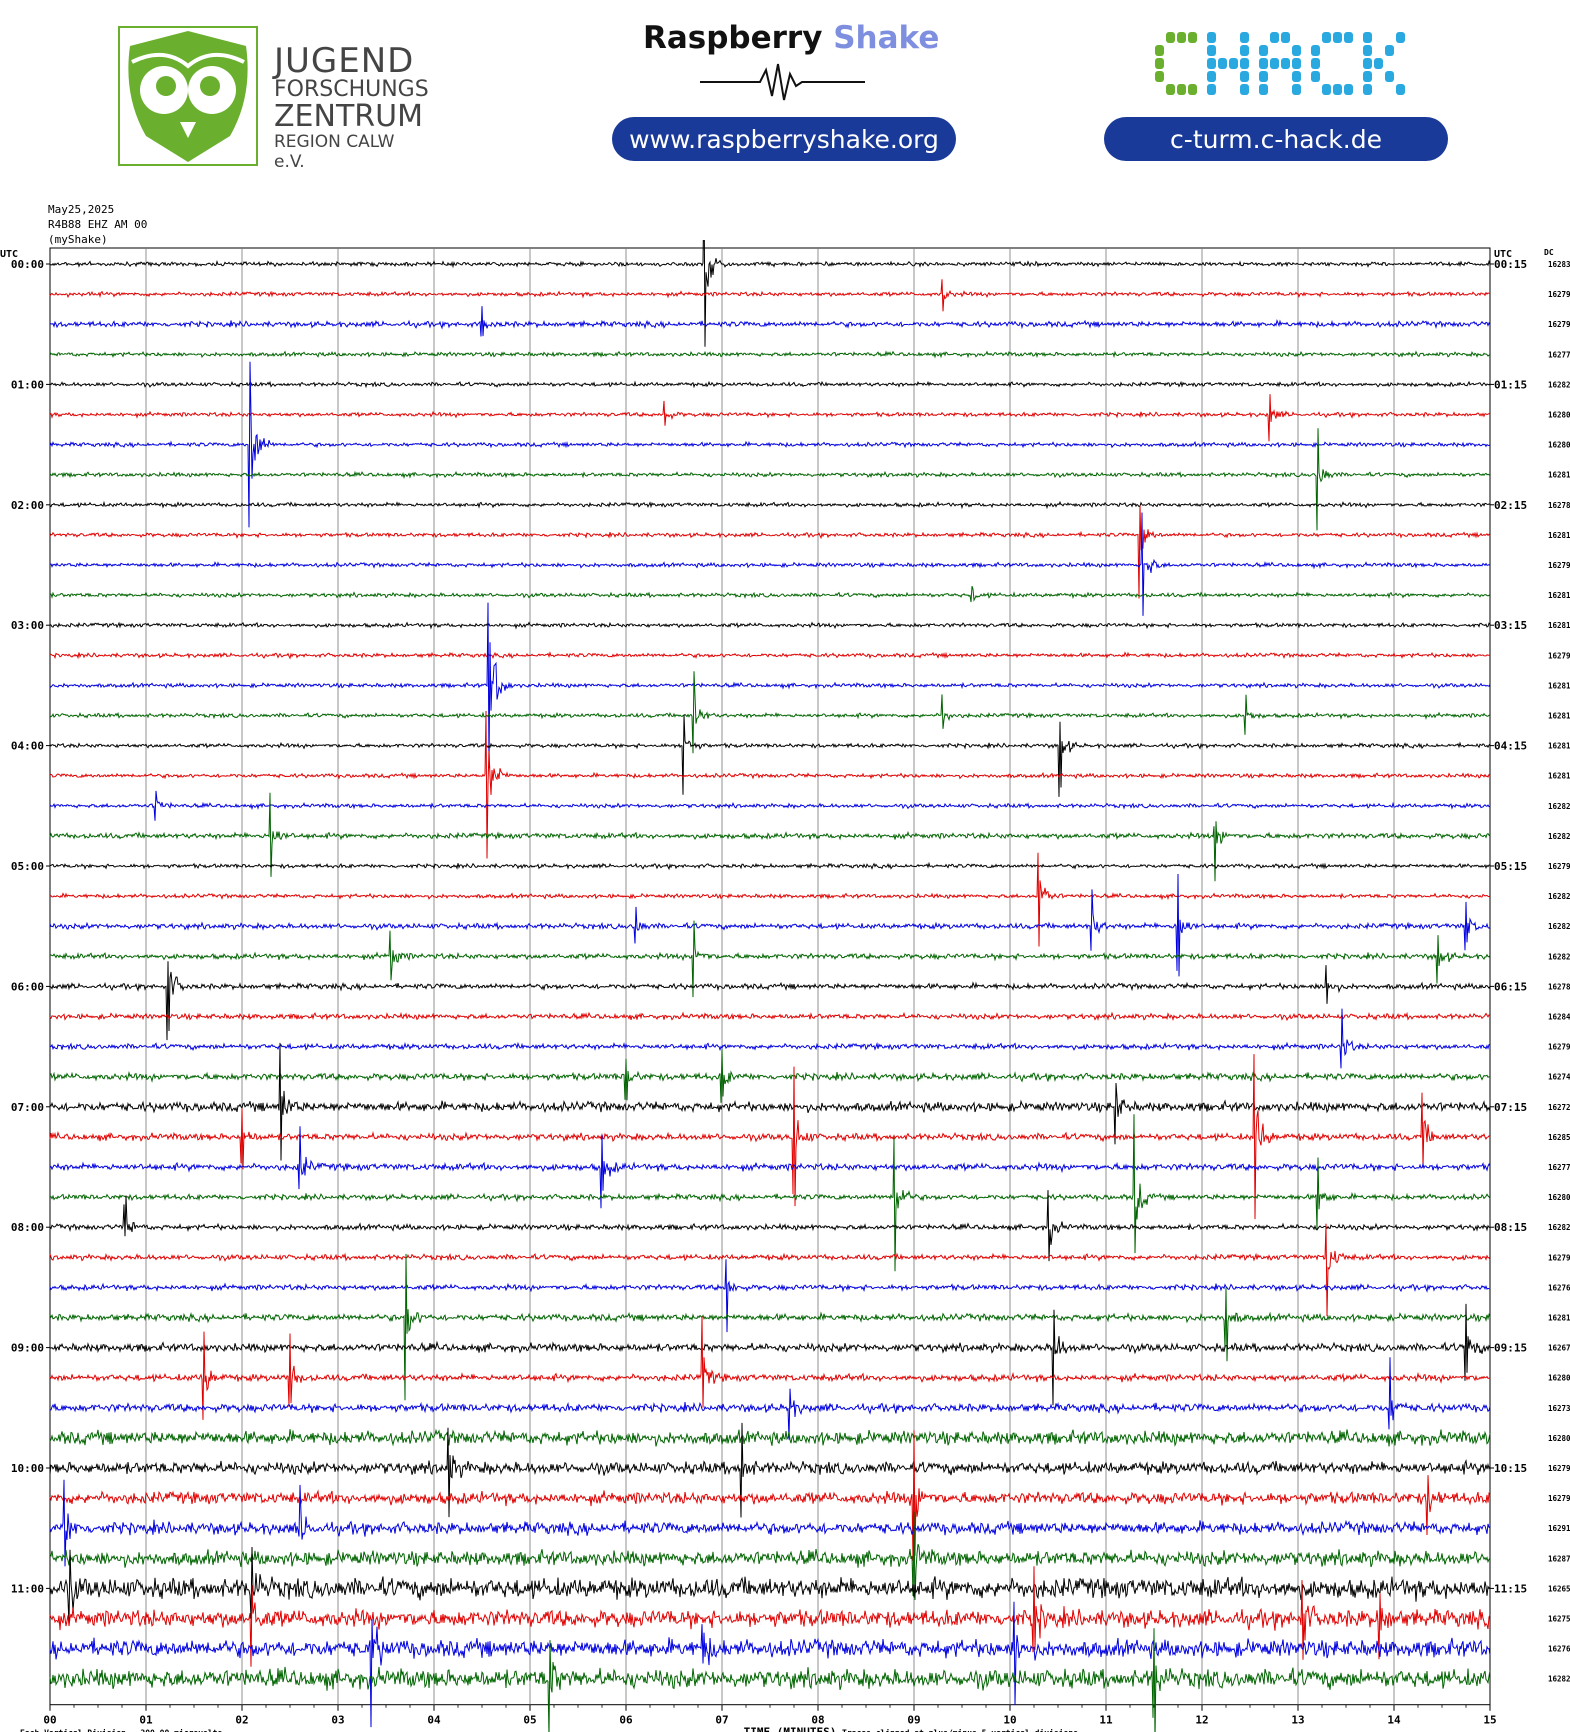 Image resolution: width=1570 pixels, height=1732 pixels. I want to click on dc-value: 16273, so click(1559, 1408).